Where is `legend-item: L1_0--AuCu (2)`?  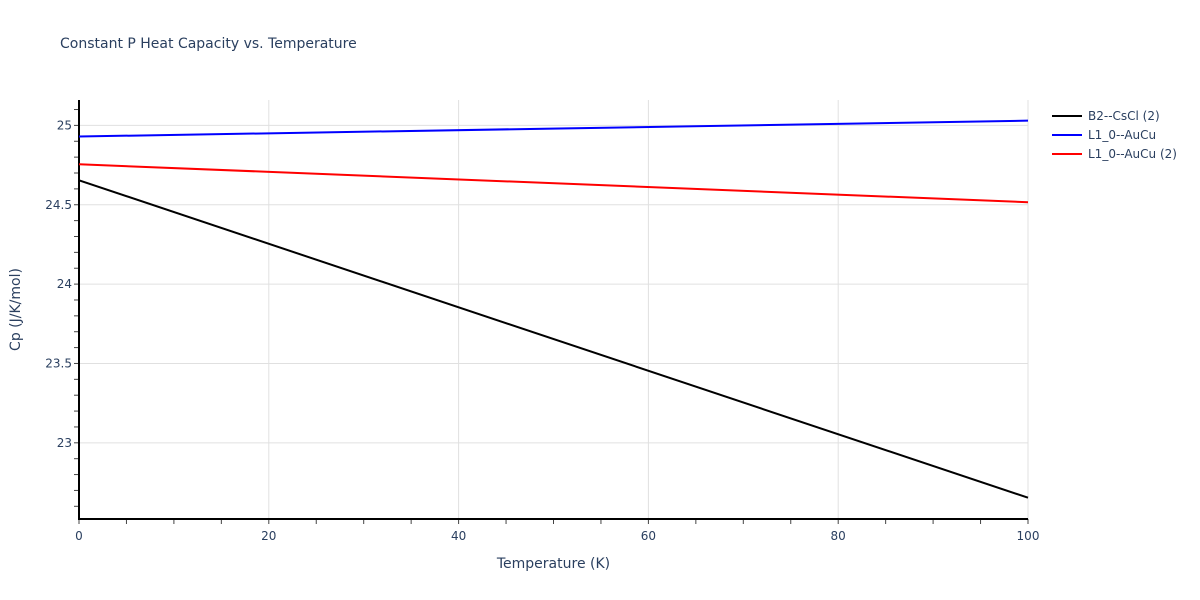 legend-item: L1_0--AuCu (2) is located at coordinates (1114, 153).